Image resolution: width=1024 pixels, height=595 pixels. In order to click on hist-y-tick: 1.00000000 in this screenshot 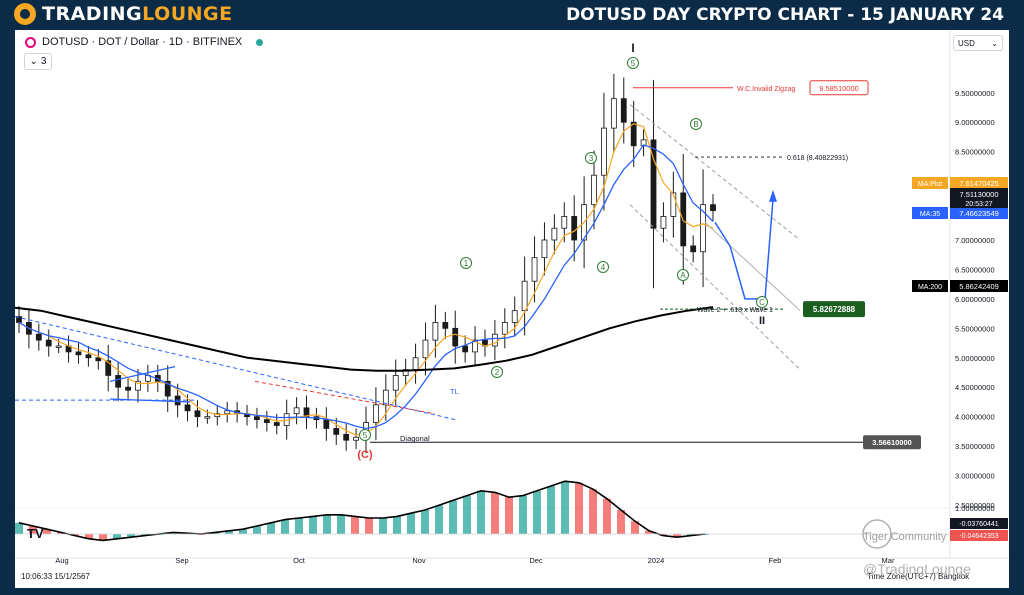, I will do `click(975, 508)`.